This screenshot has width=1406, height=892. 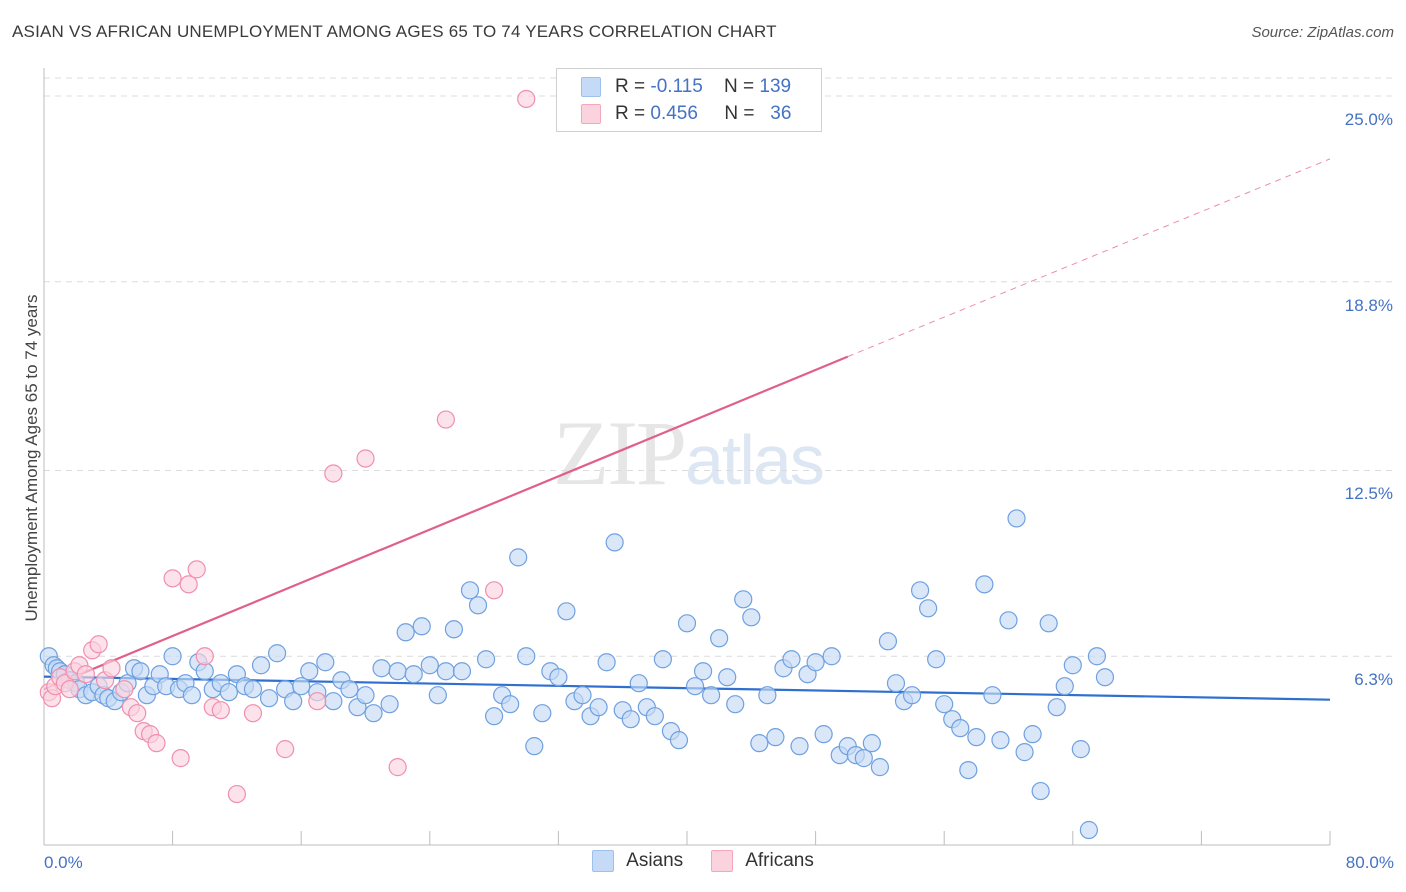 I want to click on watermark-zip: ZIP, so click(x=620, y=453).